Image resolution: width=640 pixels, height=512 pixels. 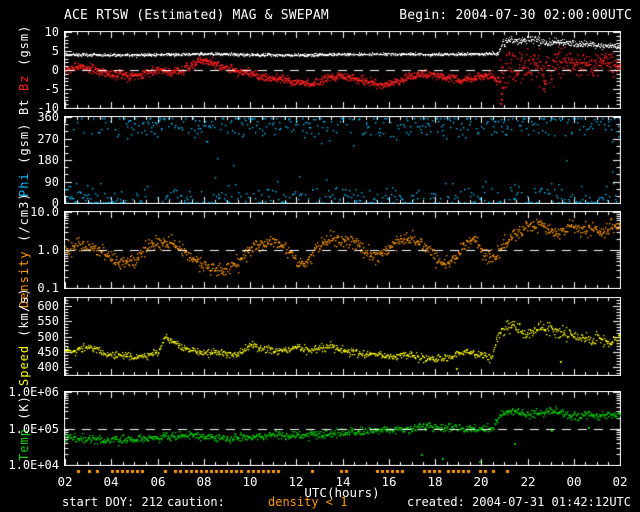 I want to click on x-tick-label: 14, so click(x=343, y=481).